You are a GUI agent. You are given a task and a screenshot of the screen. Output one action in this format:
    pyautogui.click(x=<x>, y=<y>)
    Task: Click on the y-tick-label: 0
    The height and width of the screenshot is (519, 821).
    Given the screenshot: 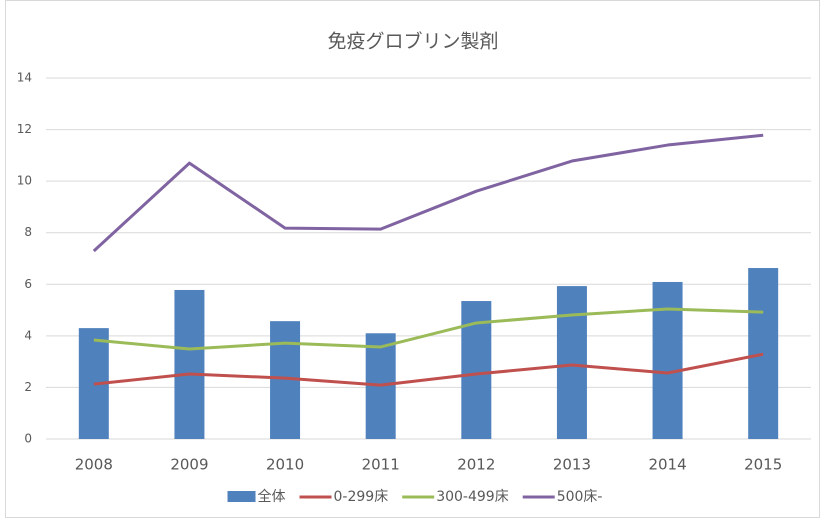 What is the action you would take?
    pyautogui.click(x=28, y=439)
    